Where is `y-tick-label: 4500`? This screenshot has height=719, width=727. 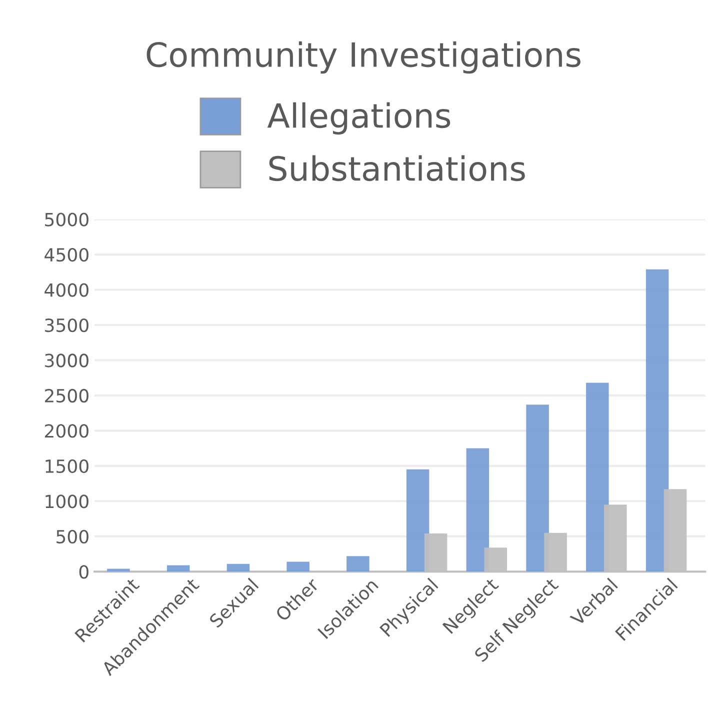 y-tick-label: 4500 is located at coordinates (66, 255).